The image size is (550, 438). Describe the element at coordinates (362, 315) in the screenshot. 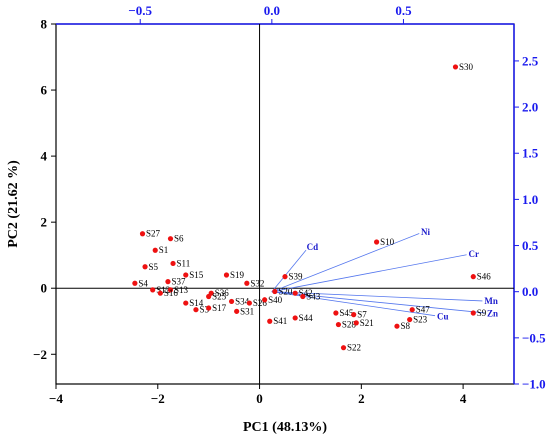

I see `score-label-s7: S7` at that location.